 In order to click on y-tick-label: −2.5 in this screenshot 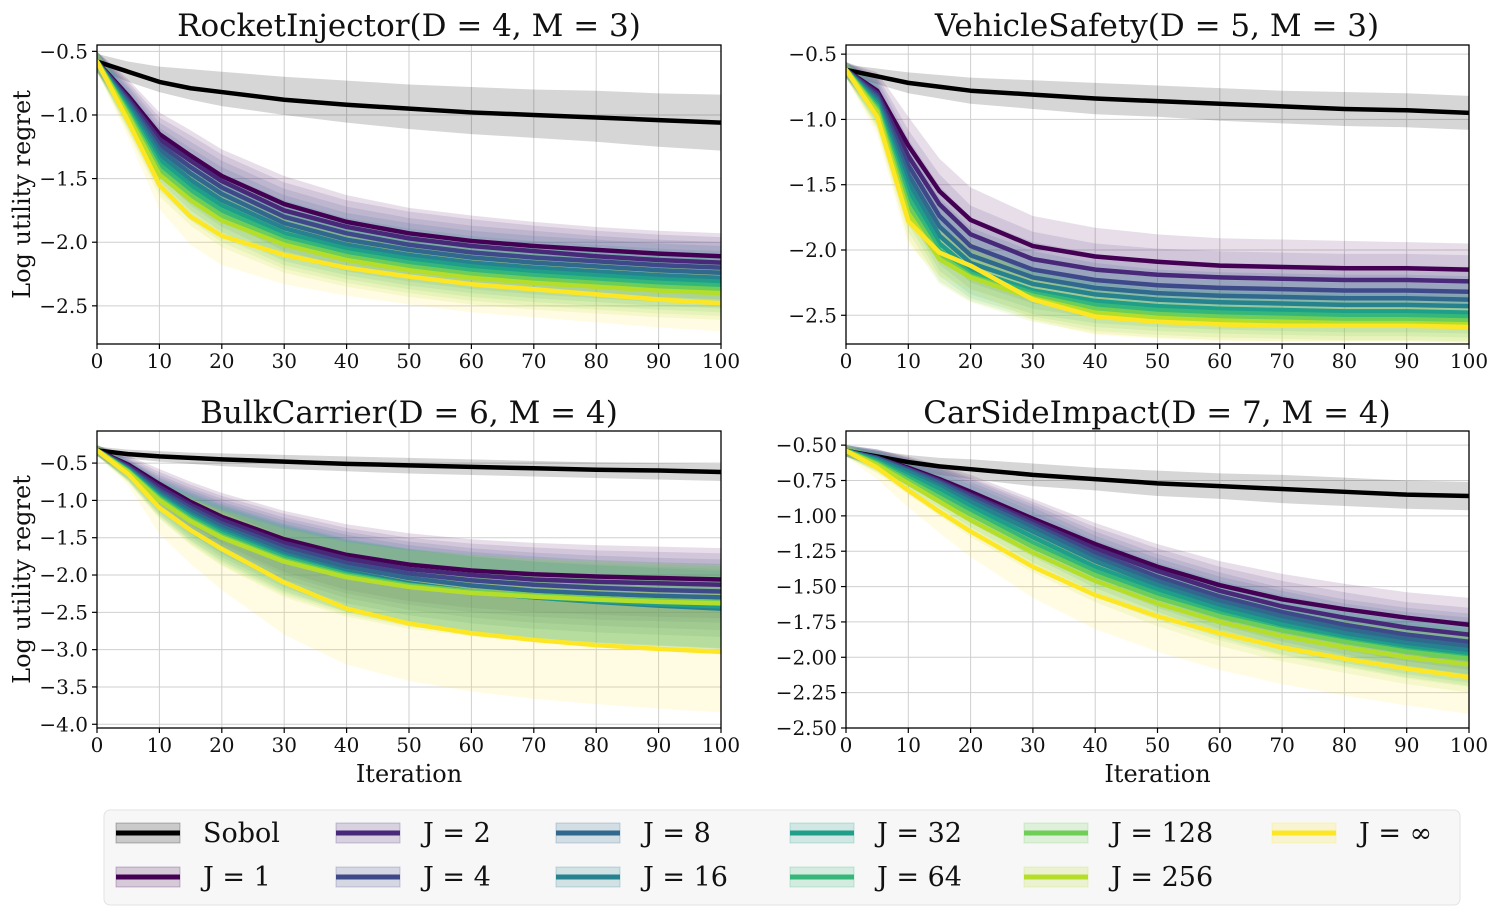, I will do `click(63, 306)`.